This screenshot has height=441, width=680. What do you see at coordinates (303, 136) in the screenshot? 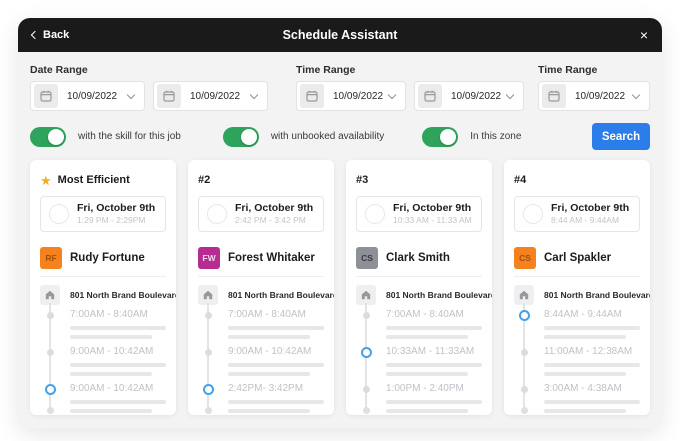
I see `toggle-availability-wrap: with unbooked availability` at bounding box center [303, 136].